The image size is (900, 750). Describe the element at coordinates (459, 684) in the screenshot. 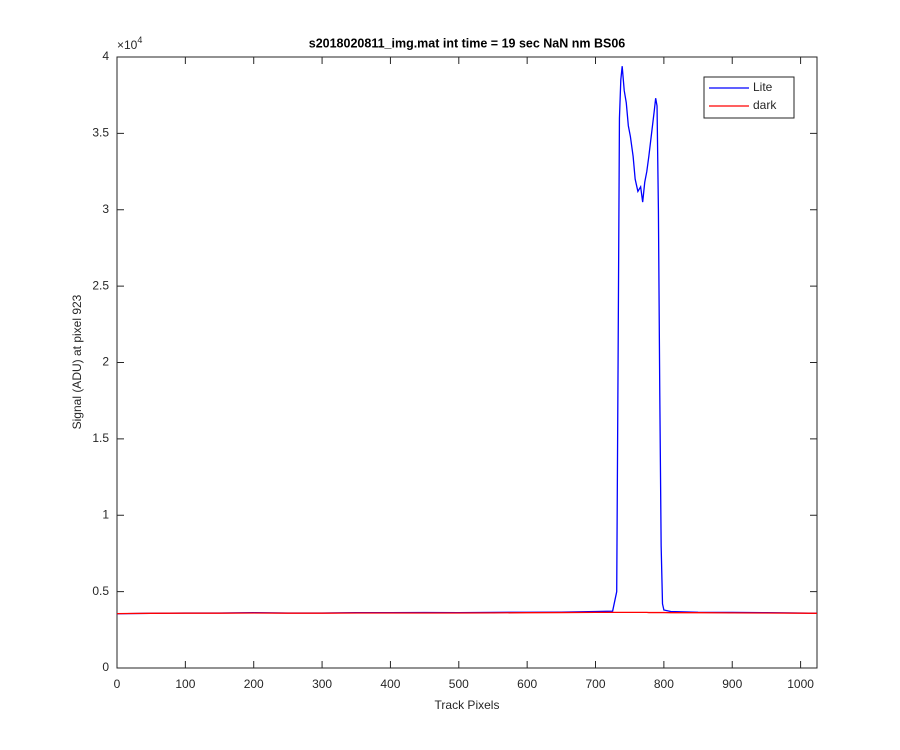

I see `x-tick-label: 500` at that location.